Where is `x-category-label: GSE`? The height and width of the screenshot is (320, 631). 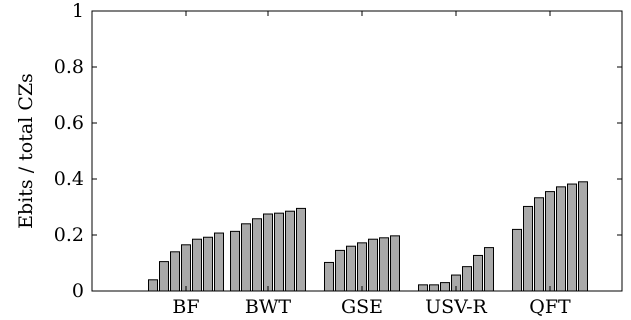 x-category-label: GSE is located at coordinates (362, 307).